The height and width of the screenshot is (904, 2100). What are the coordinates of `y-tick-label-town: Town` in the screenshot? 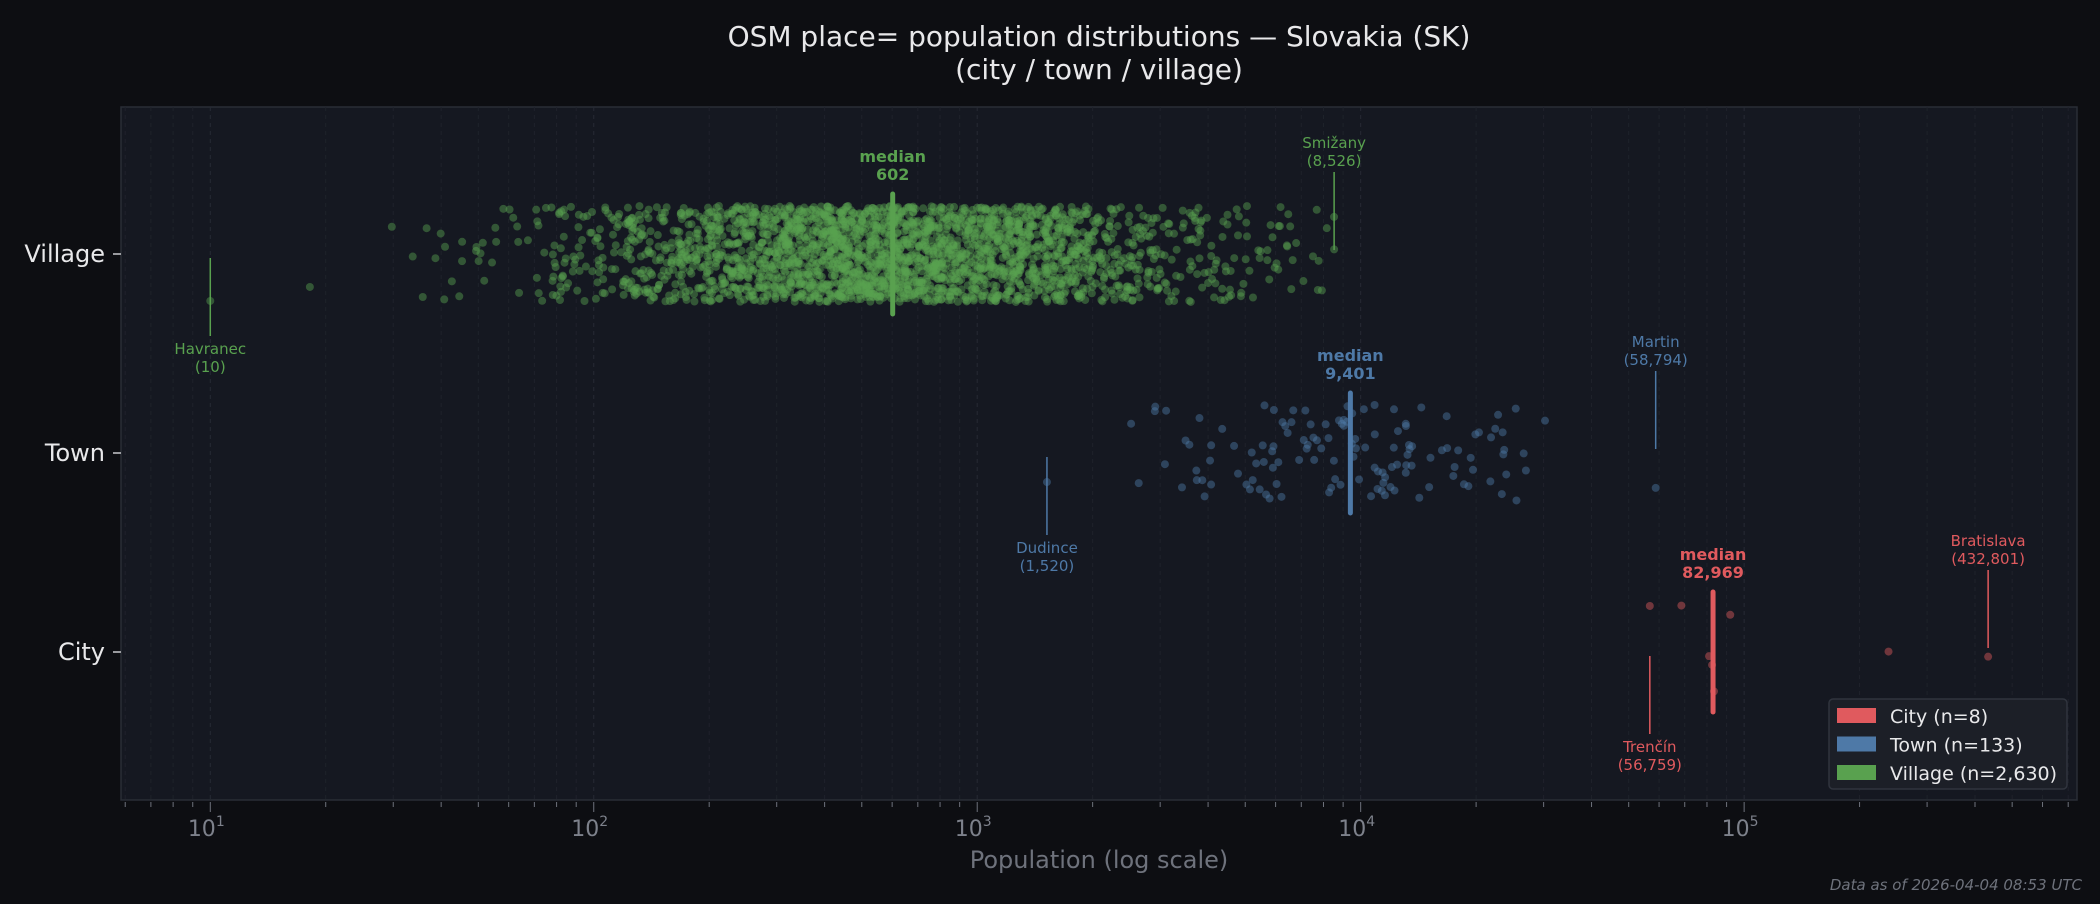 It's located at (74, 453).